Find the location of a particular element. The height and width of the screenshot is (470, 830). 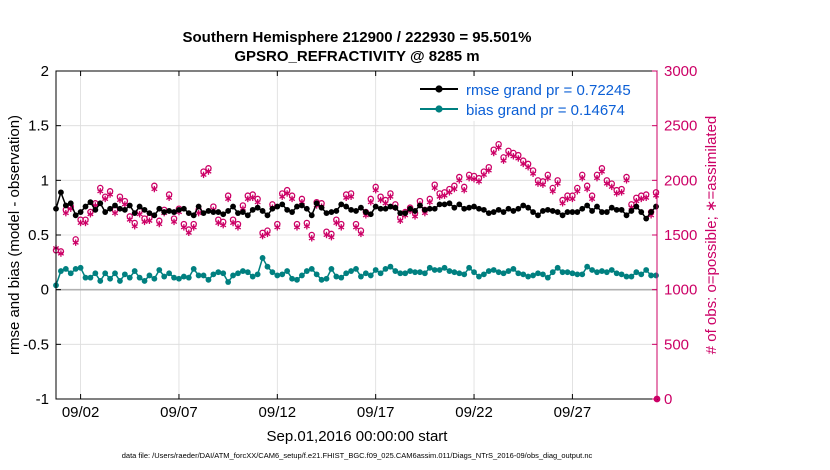

x-tick-label: 09/07 is located at coordinates (179, 412).